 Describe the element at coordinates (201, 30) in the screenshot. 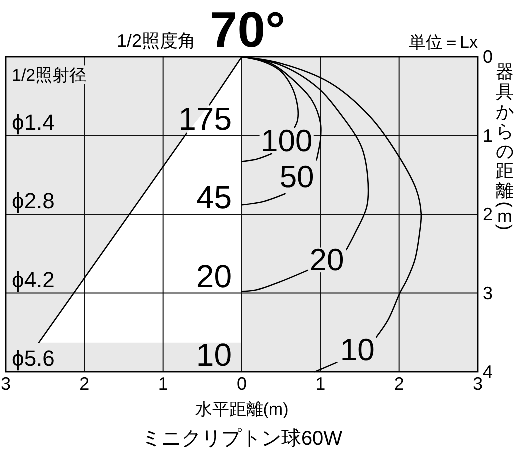

I see `chart-title: 1/2照度角 70°` at that location.